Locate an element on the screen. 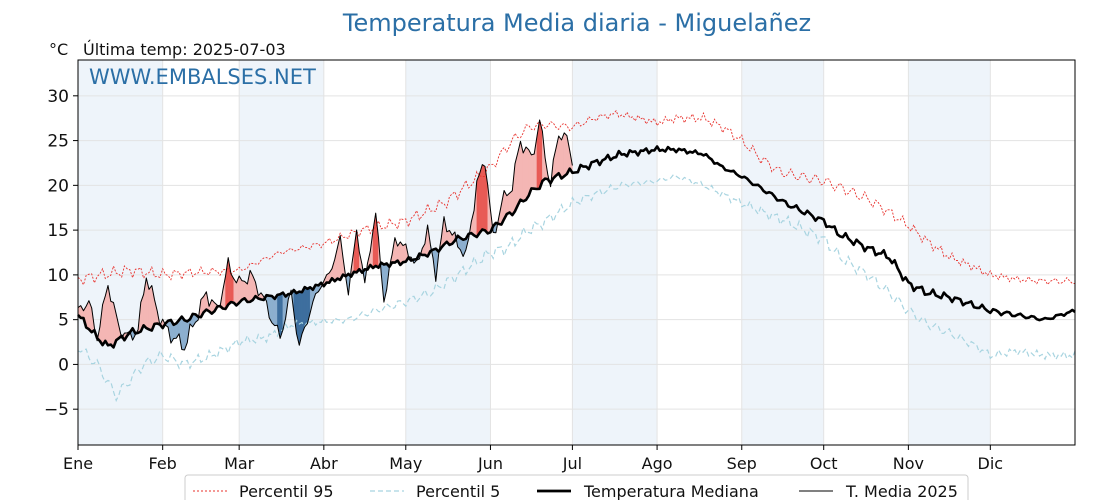 The height and width of the screenshot is (500, 1120). y-tick-label: −5 is located at coordinates (56, 410).